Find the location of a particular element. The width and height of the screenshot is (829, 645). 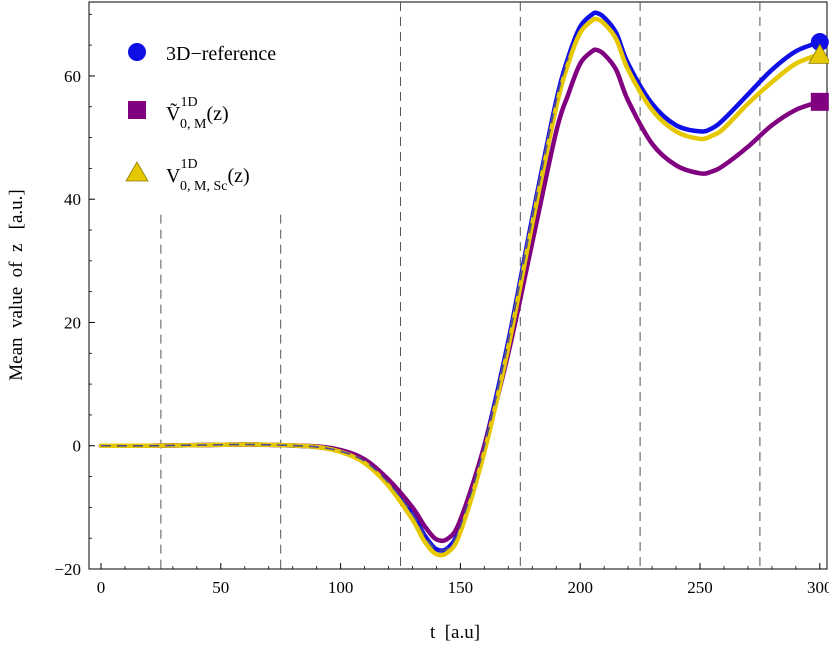

y-axis-label: Mean value of z [a.u.] is located at coordinates (16, 285).